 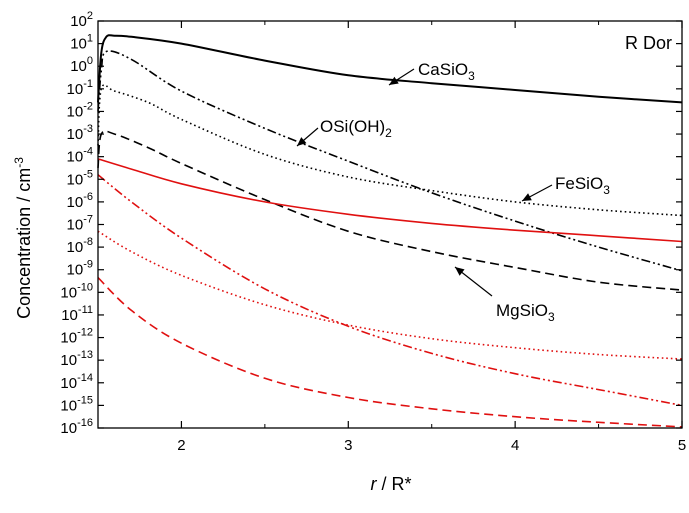 I want to click on y-tick-exponent: -7, so click(x=88, y=220).